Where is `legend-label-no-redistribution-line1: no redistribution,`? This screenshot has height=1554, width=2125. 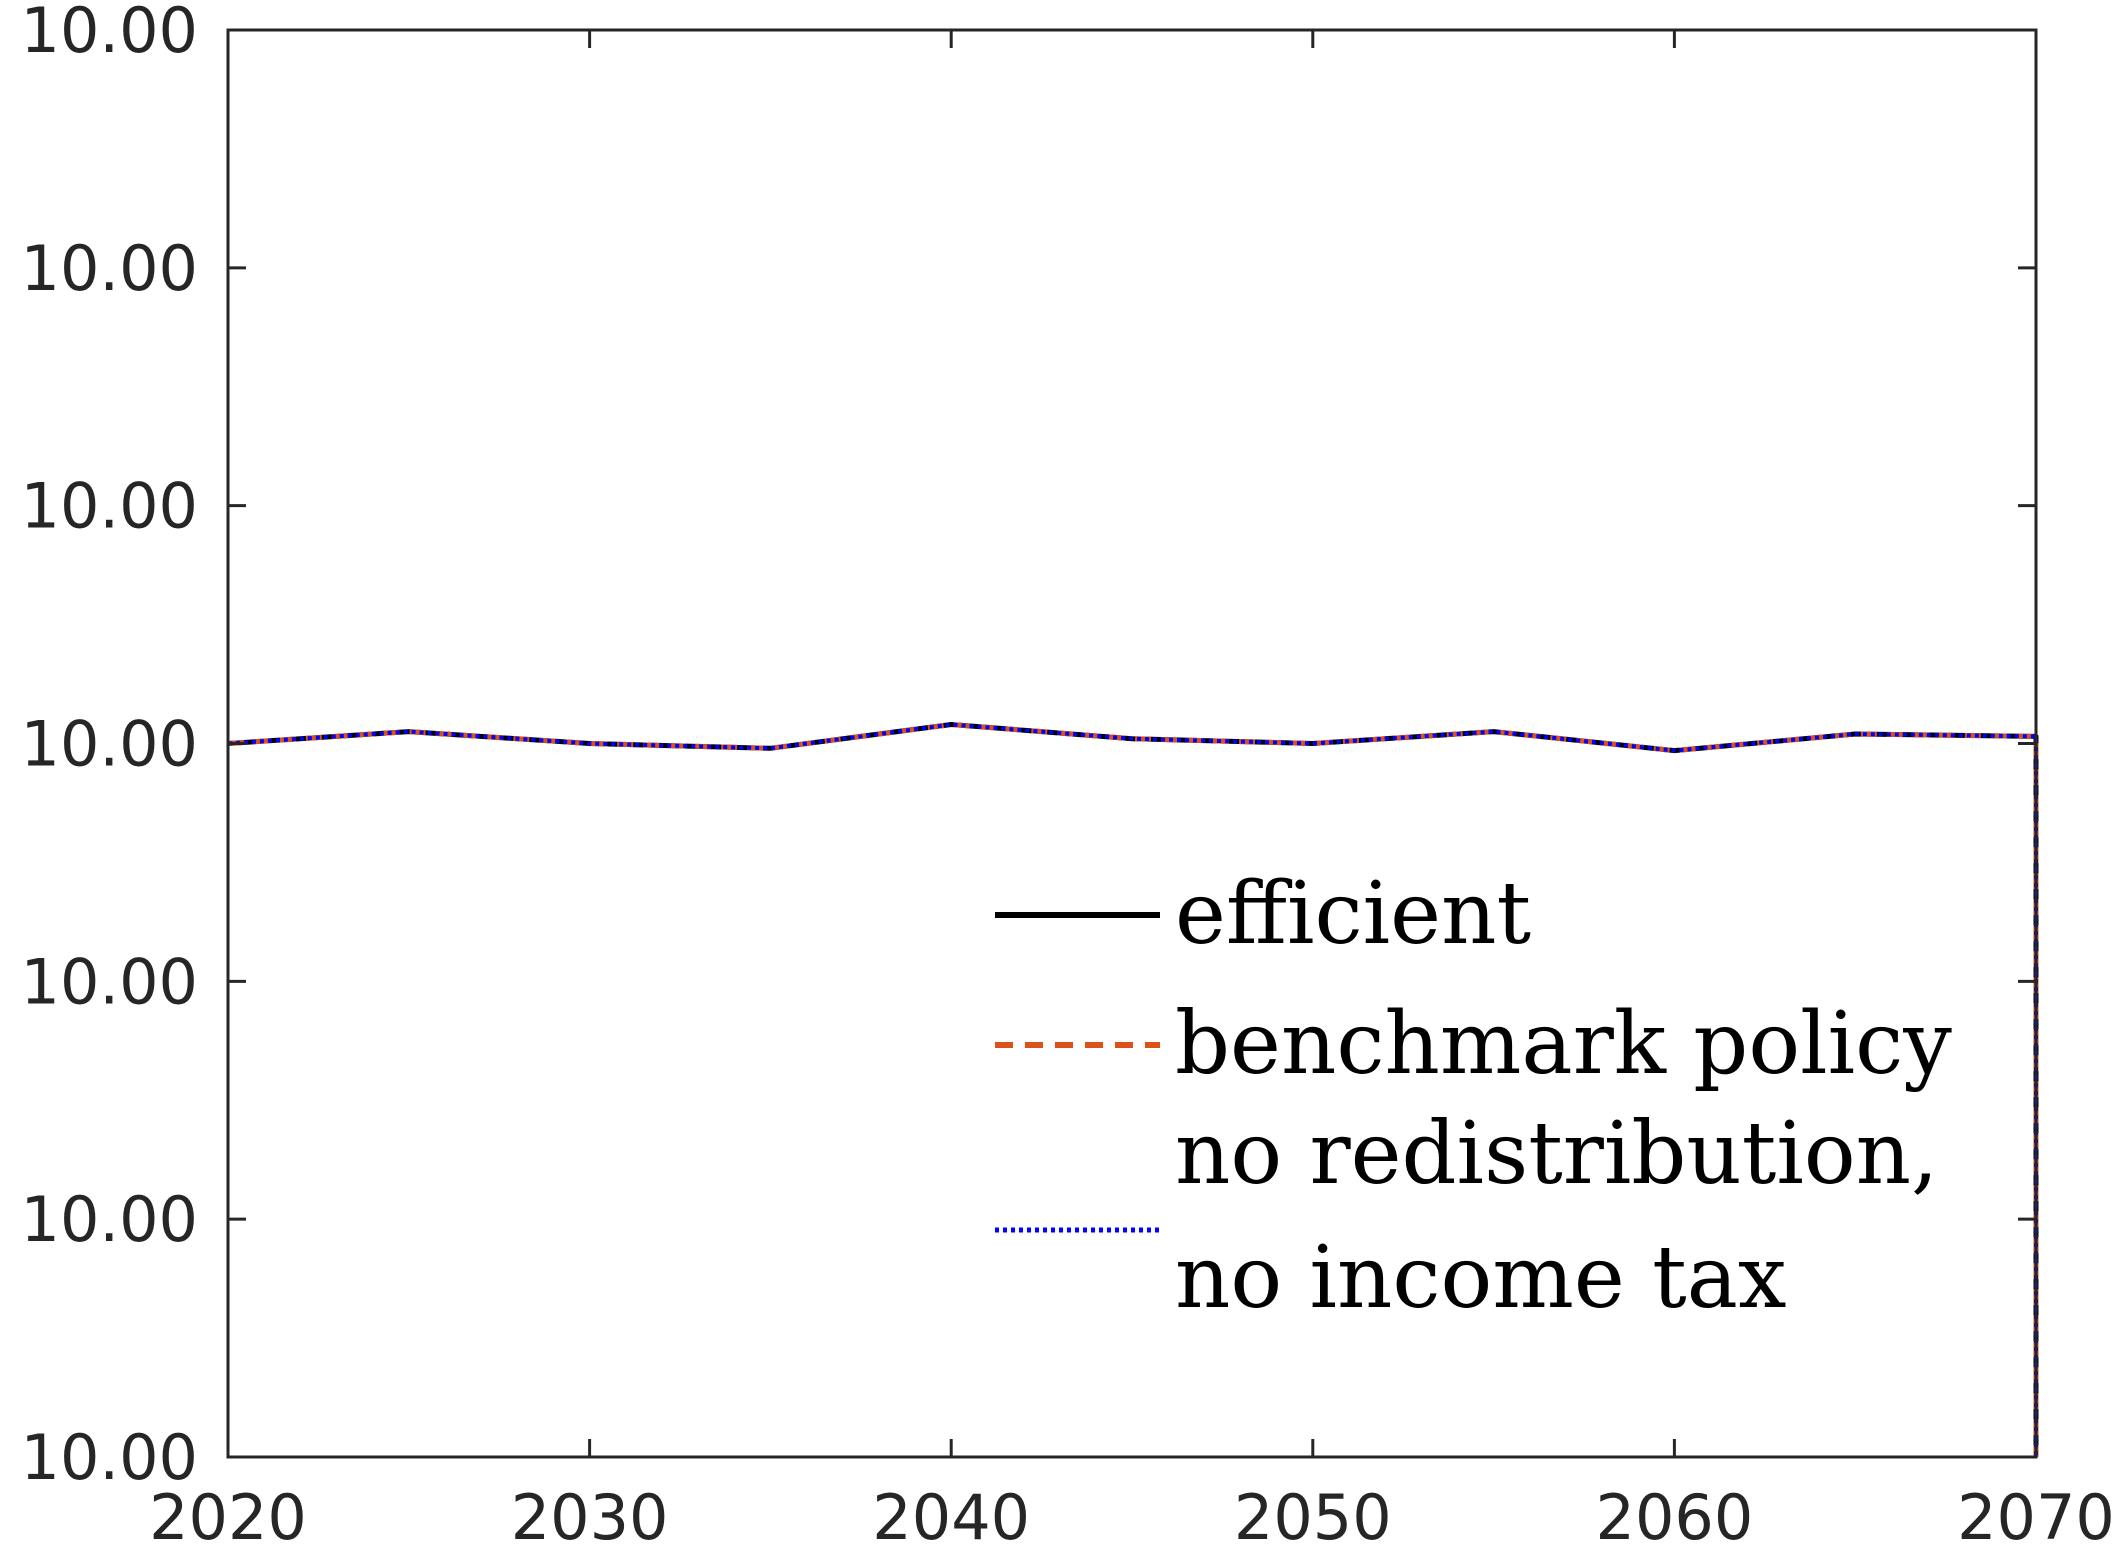
legend-label-no-redistribution-line1: no redistribution, is located at coordinates (1556, 1154).